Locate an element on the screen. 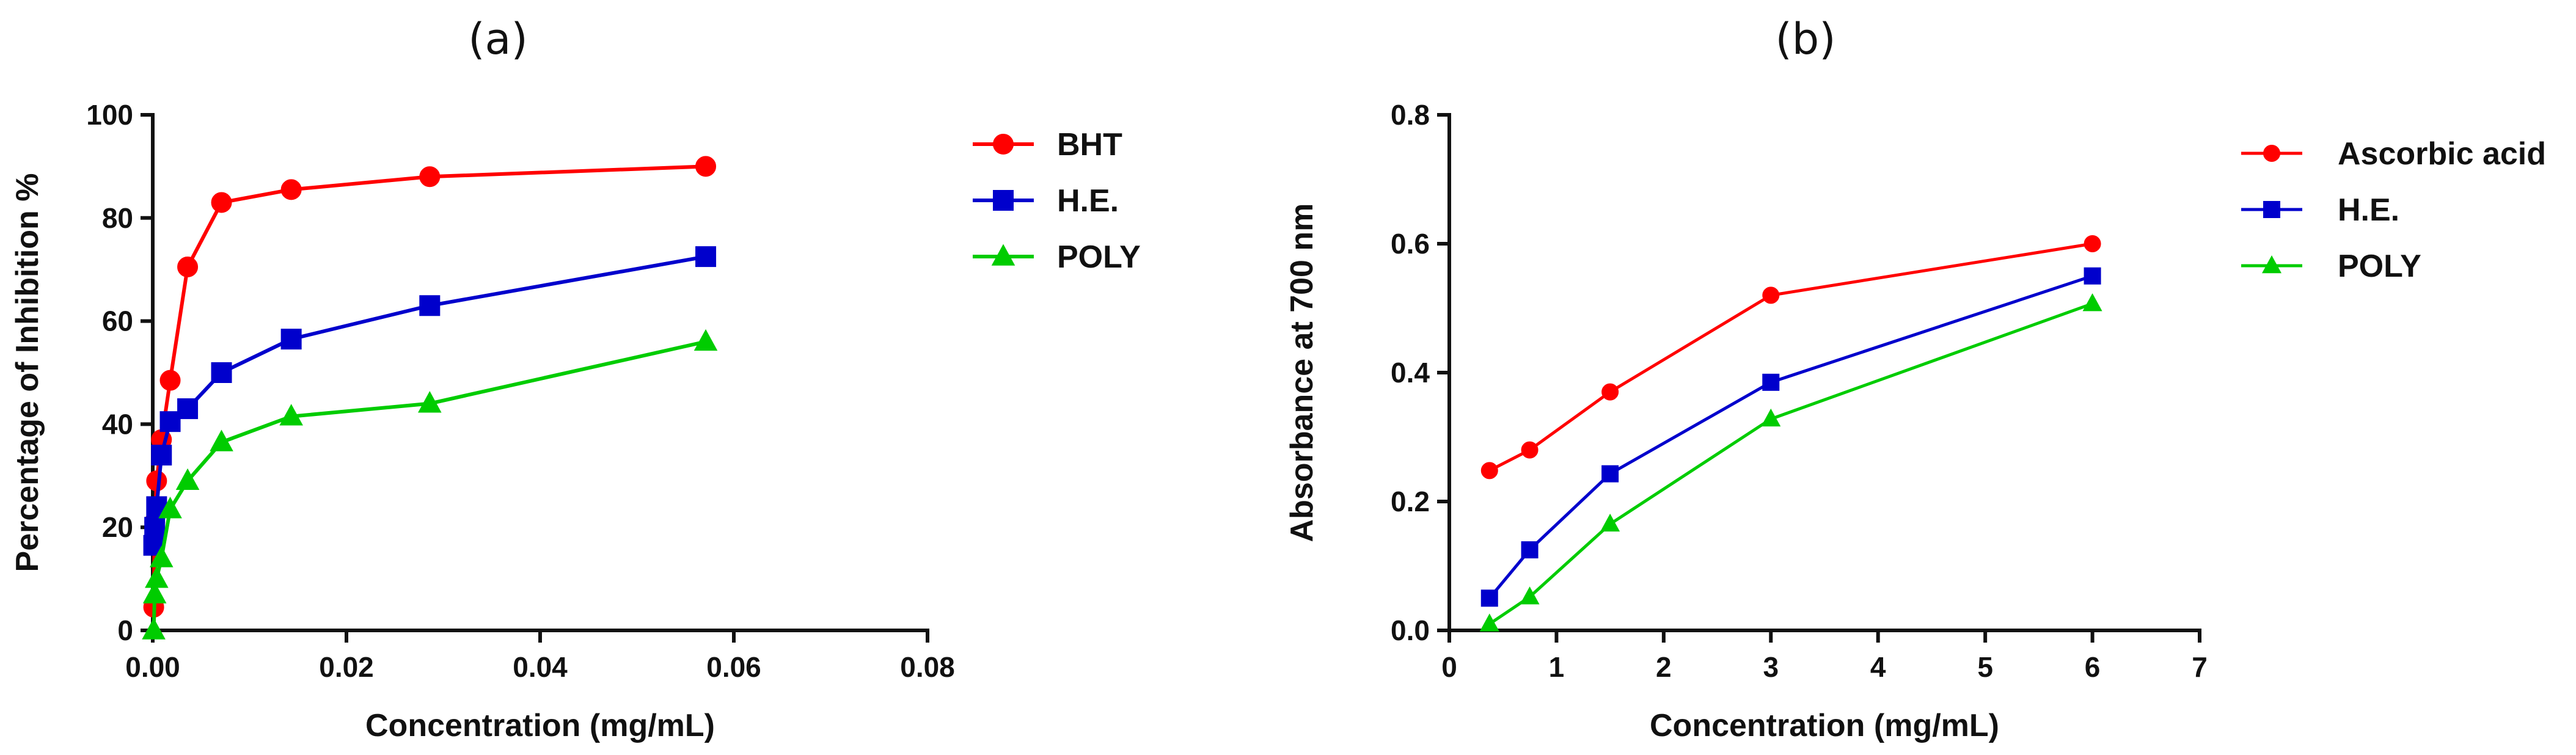 This screenshot has width=2576, height=755. y-axis-title: Absorbance at 700 nm is located at coordinates (1302, 372).